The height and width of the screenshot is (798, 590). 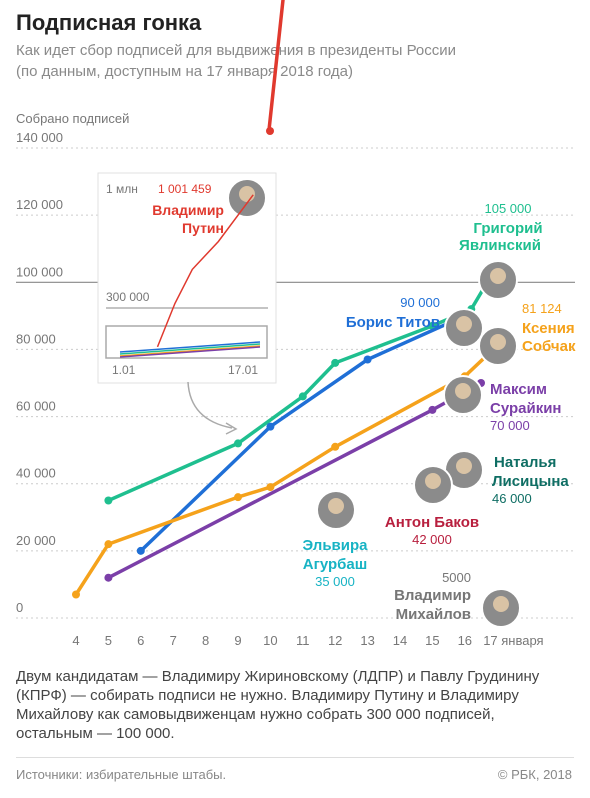 What do you see at coordinates (433, 481) in the screenshot?
I see `avatar-face-bakov` at bounding box center [433, 481].